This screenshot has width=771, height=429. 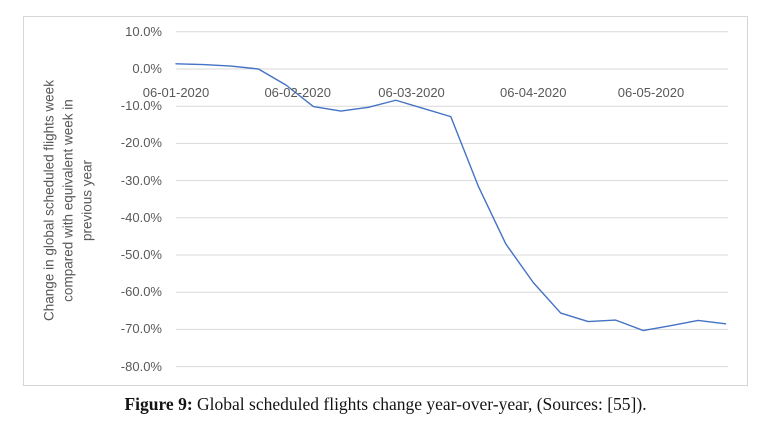 What do you see at coordinates (297, 92) in the screenshot?
I see `x-tick-label: 06-02-2020` at bounding box center [297, 92].